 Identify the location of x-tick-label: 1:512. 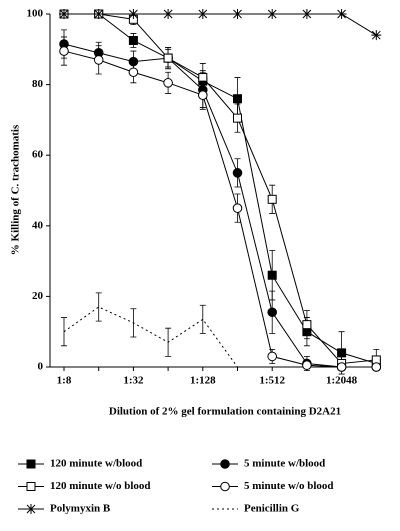
(272, 381).